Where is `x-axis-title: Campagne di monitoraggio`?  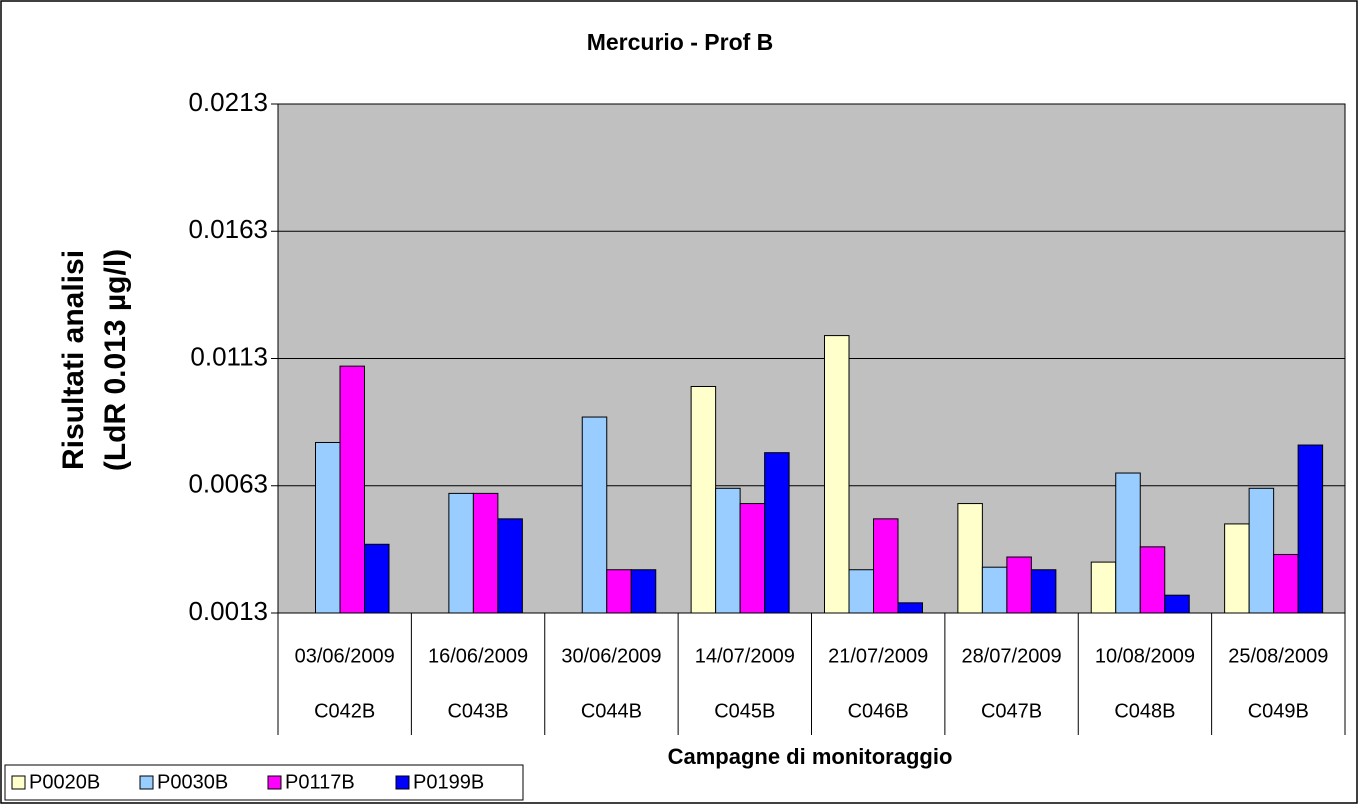
x-axis-title: Campagne di monitoraggio is located at coordinates (810, 756).